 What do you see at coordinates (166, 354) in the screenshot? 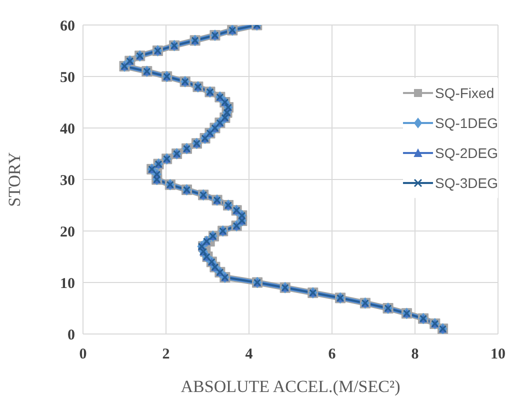
I see `x-tick-label: 2` at bounding box center [166, 354].